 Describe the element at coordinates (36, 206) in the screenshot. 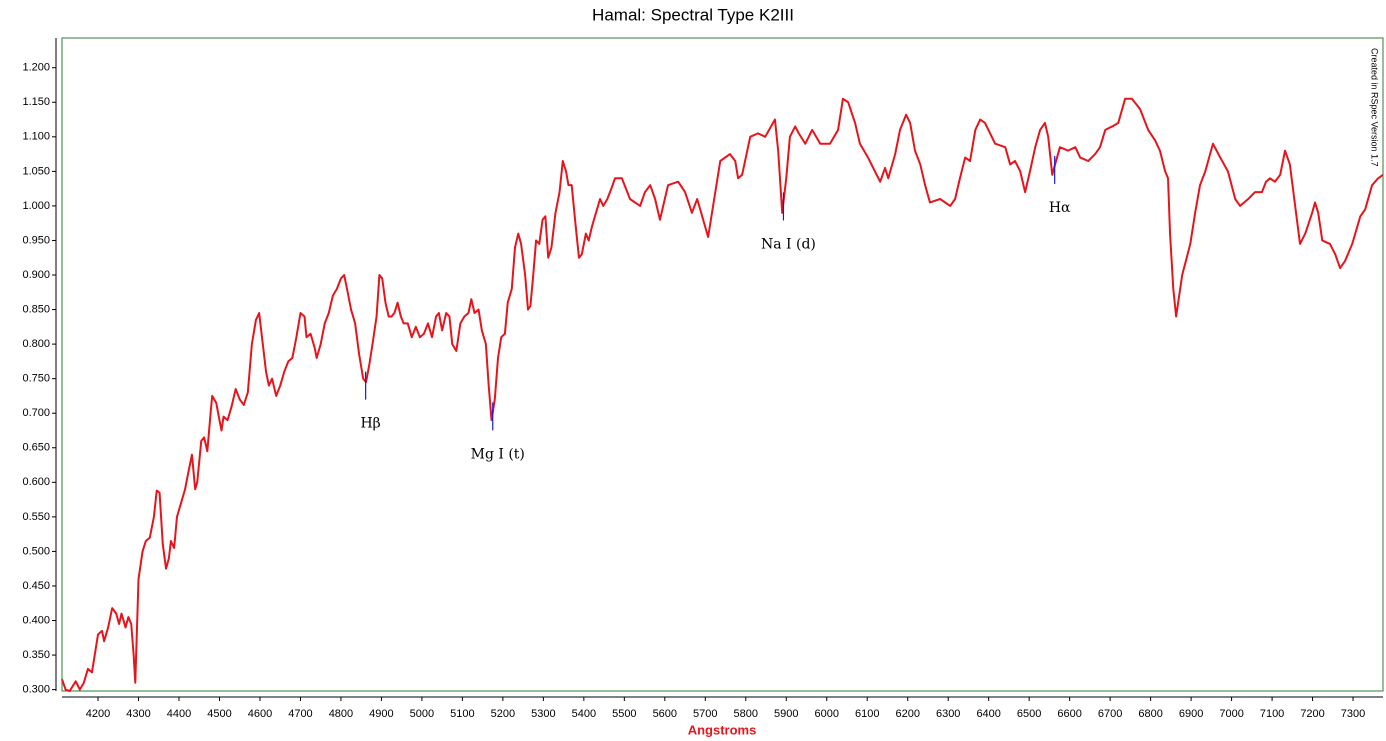

I see `y-tick-label: 1.000` at that location.